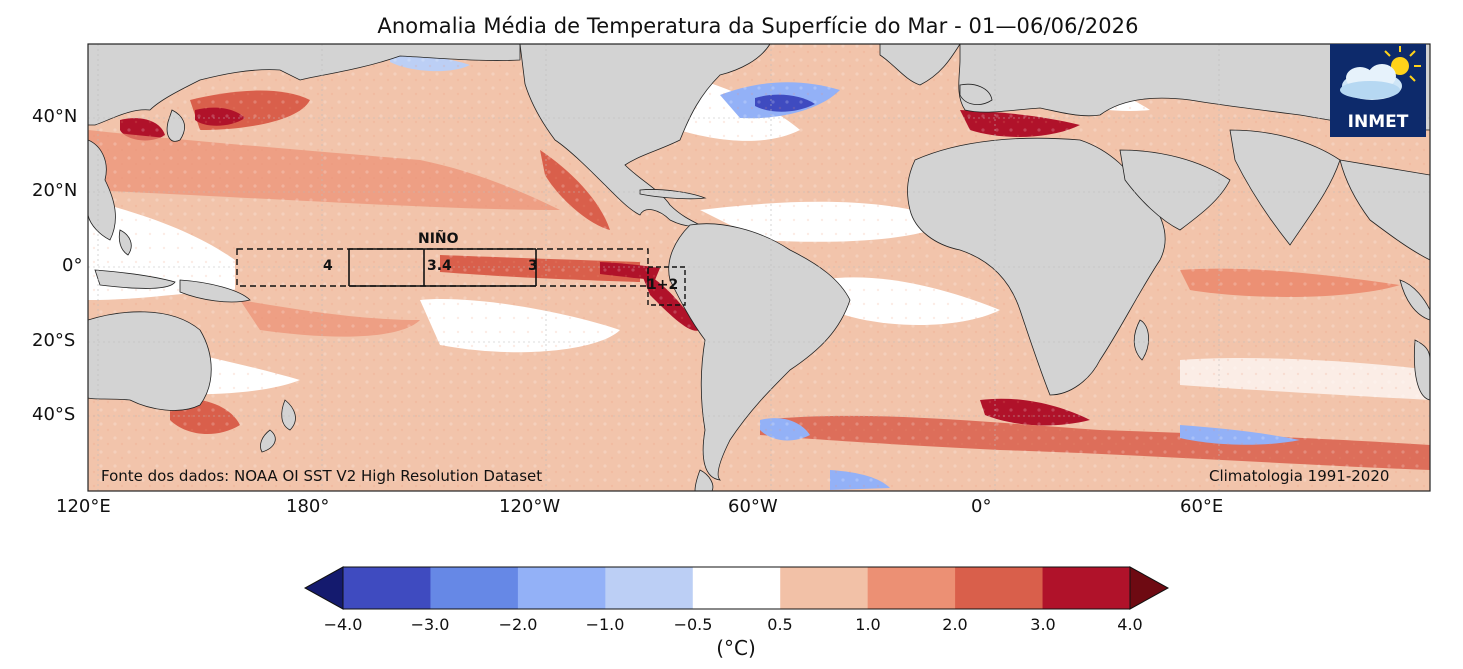 This screenshot has height=669, width=1463. Describe the element at coordinates (55, 190) in the screenshot. I see `lat-label: 20°N` at that location.